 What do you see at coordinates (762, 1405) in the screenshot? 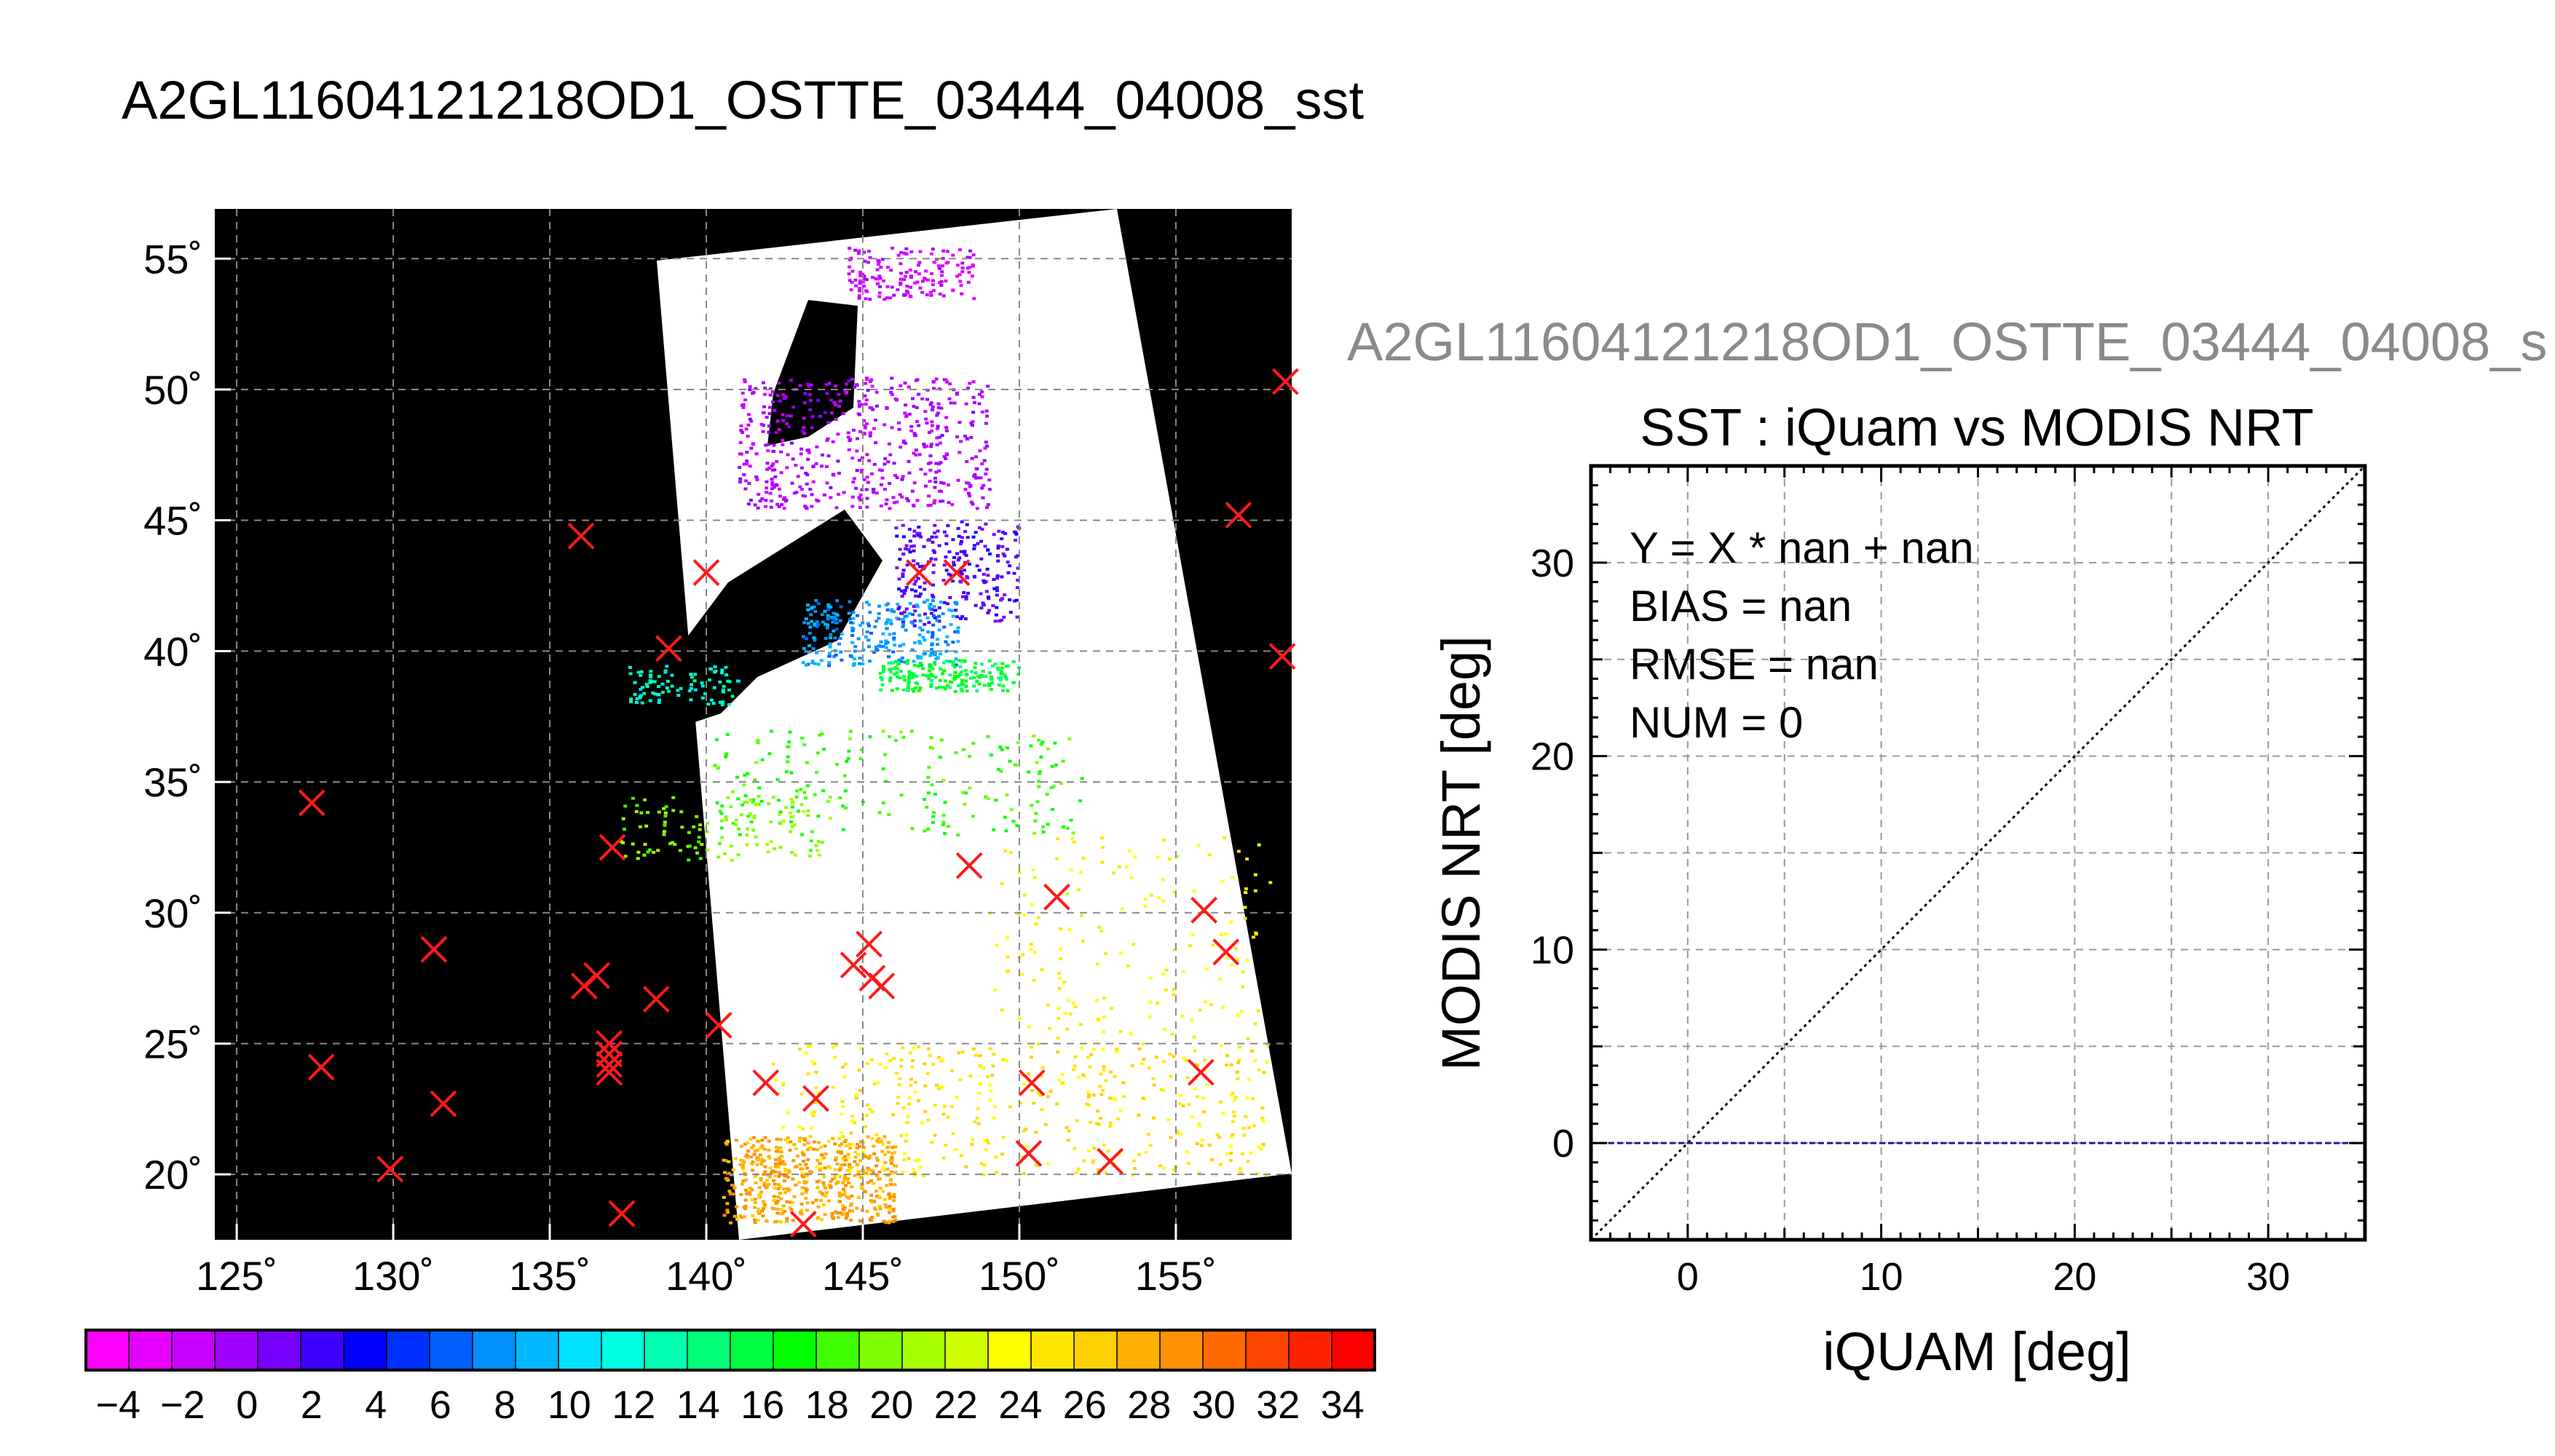
I see `colorbar-label: 16` at bounding box center [762, 1405].